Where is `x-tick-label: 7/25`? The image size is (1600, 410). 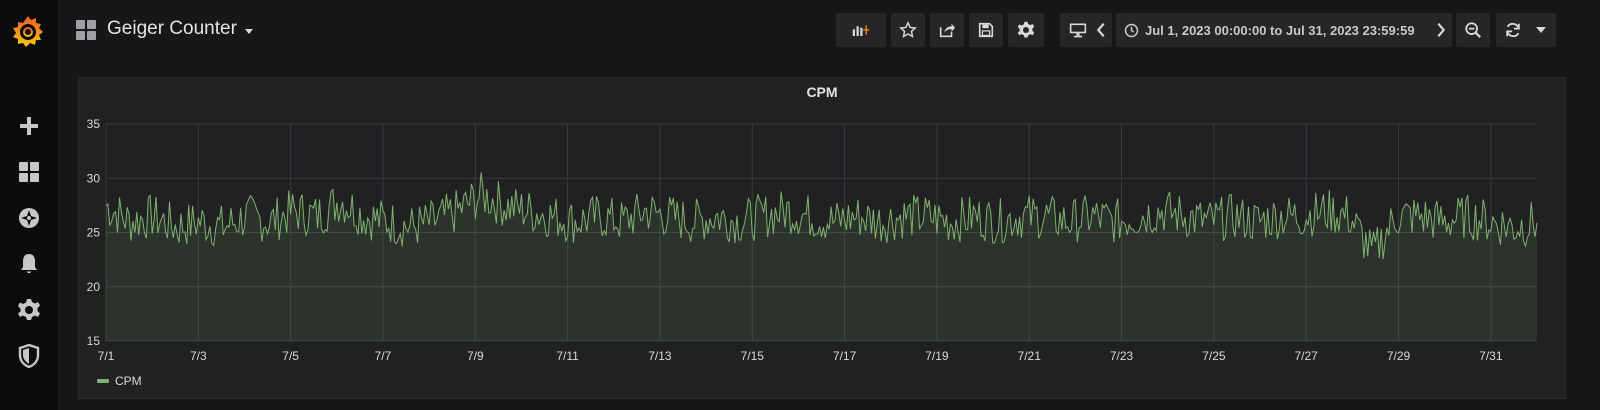
x-tick-label: 7/25 is located at coordinates (1214, 356).